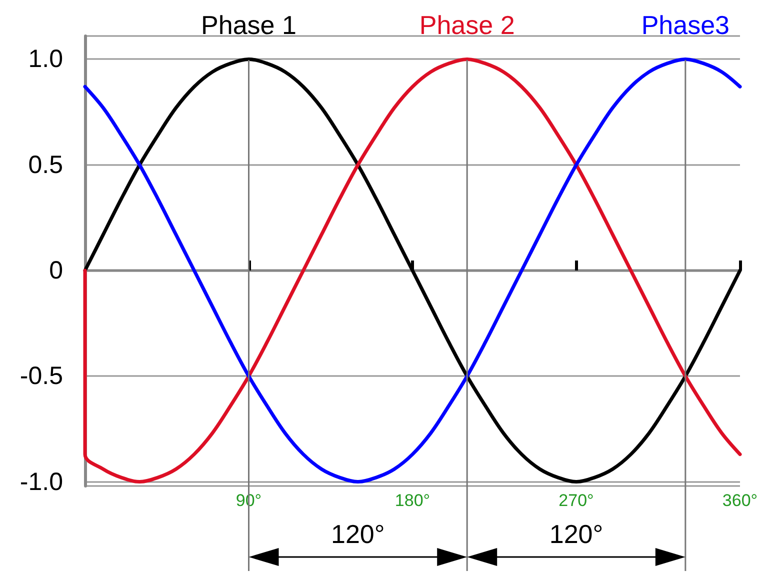 This screenshot has height=578, width=769. I want to click on y-tick-label: 0, so click(56, 270).